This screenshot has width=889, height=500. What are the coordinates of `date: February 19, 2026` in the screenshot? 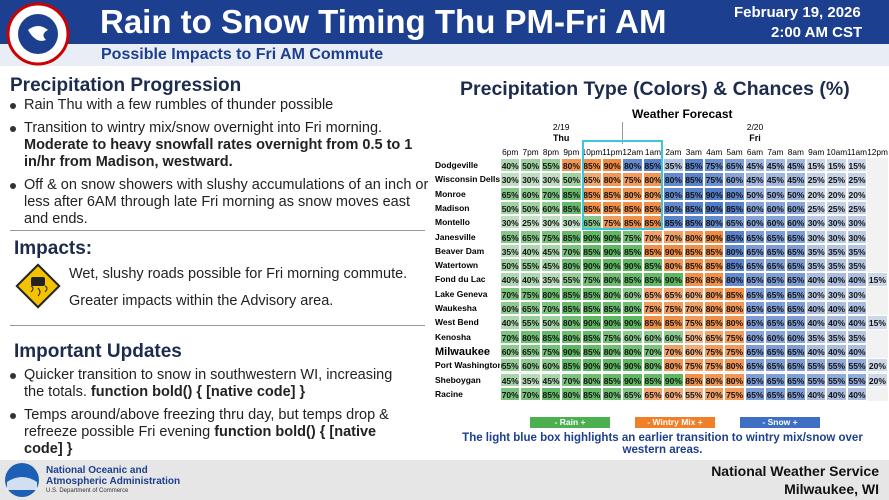 It's located at (797, 12).